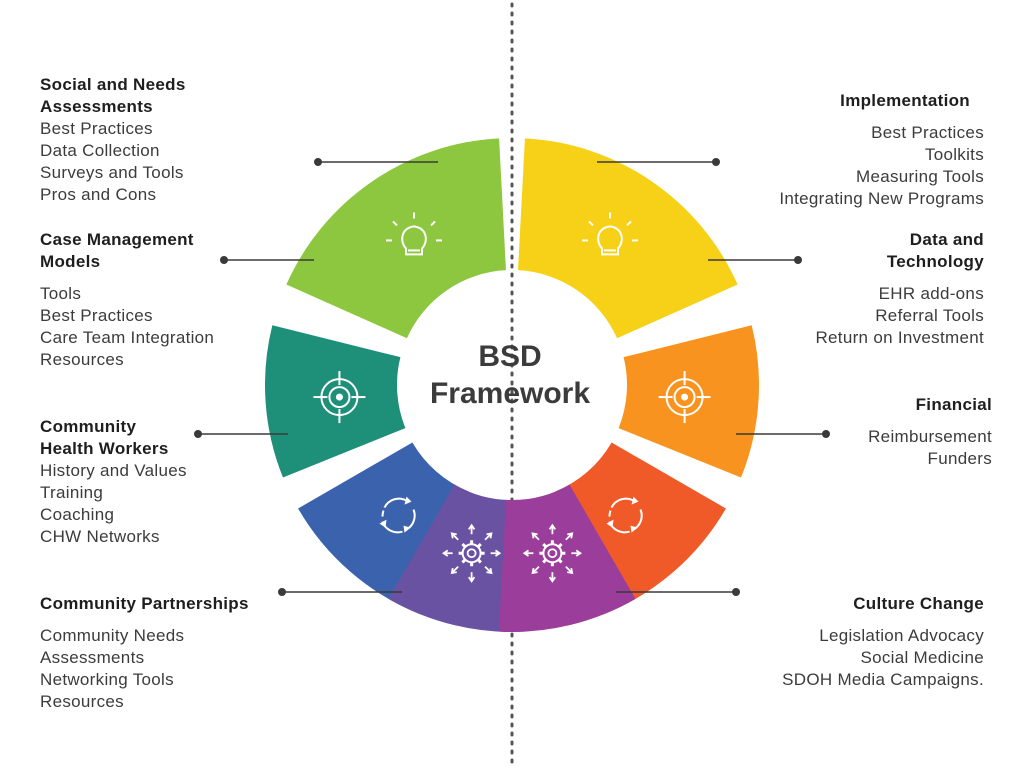 The image size is (1024, 768). Describe the element at coordinates (954, 154) in the screenshot. I see `implementation-item: Toolkits` at that location.